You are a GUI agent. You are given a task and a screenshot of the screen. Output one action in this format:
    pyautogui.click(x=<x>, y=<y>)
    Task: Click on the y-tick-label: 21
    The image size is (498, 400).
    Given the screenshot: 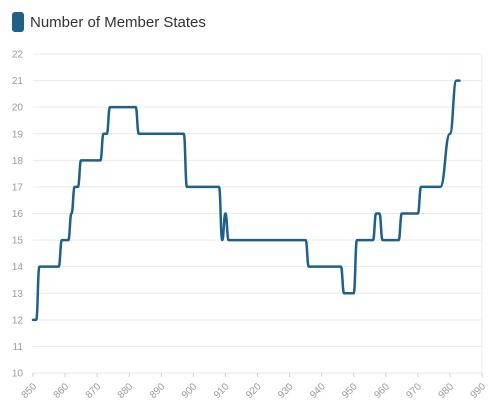 What is the action you would take?
    pyautogui.click(x=18, y=81)
    